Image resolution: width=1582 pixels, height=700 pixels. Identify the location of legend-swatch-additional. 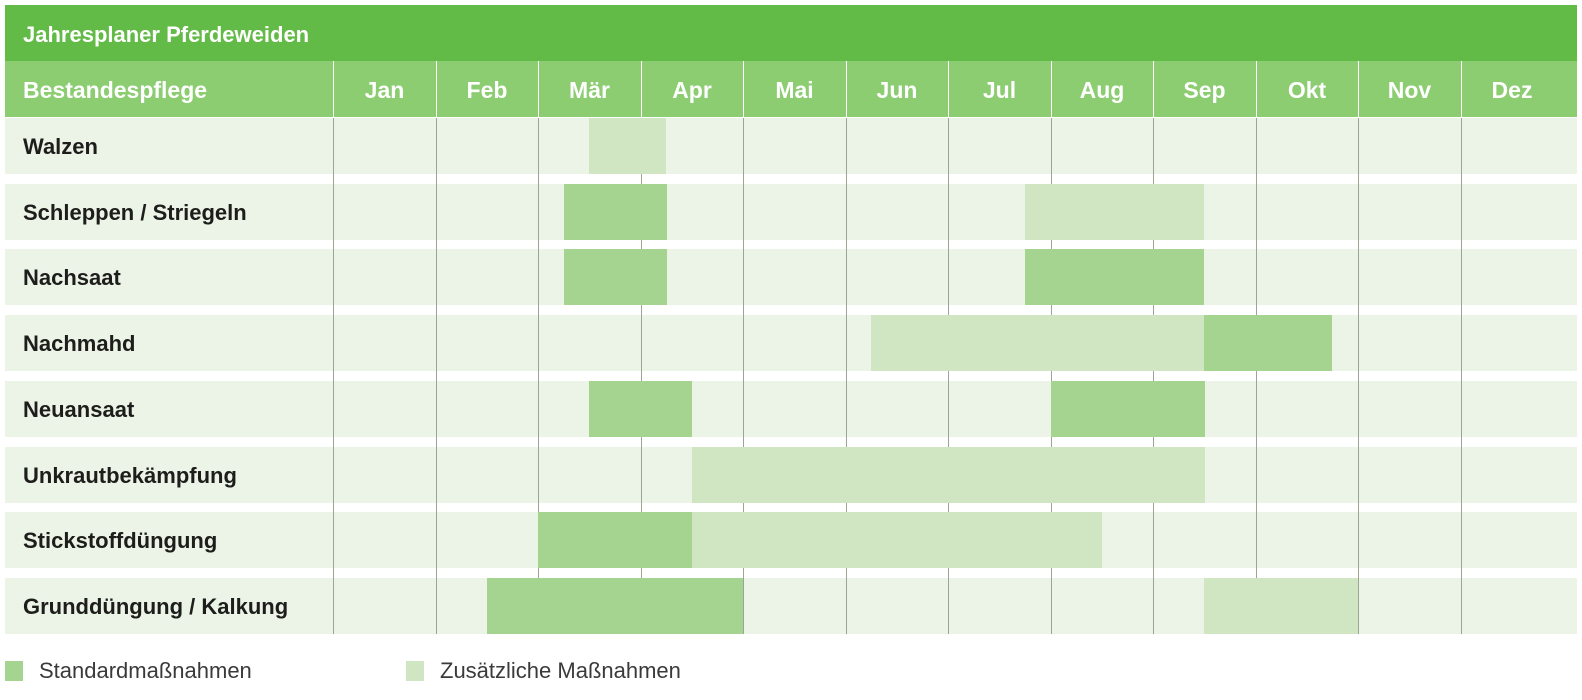
(415, 671).